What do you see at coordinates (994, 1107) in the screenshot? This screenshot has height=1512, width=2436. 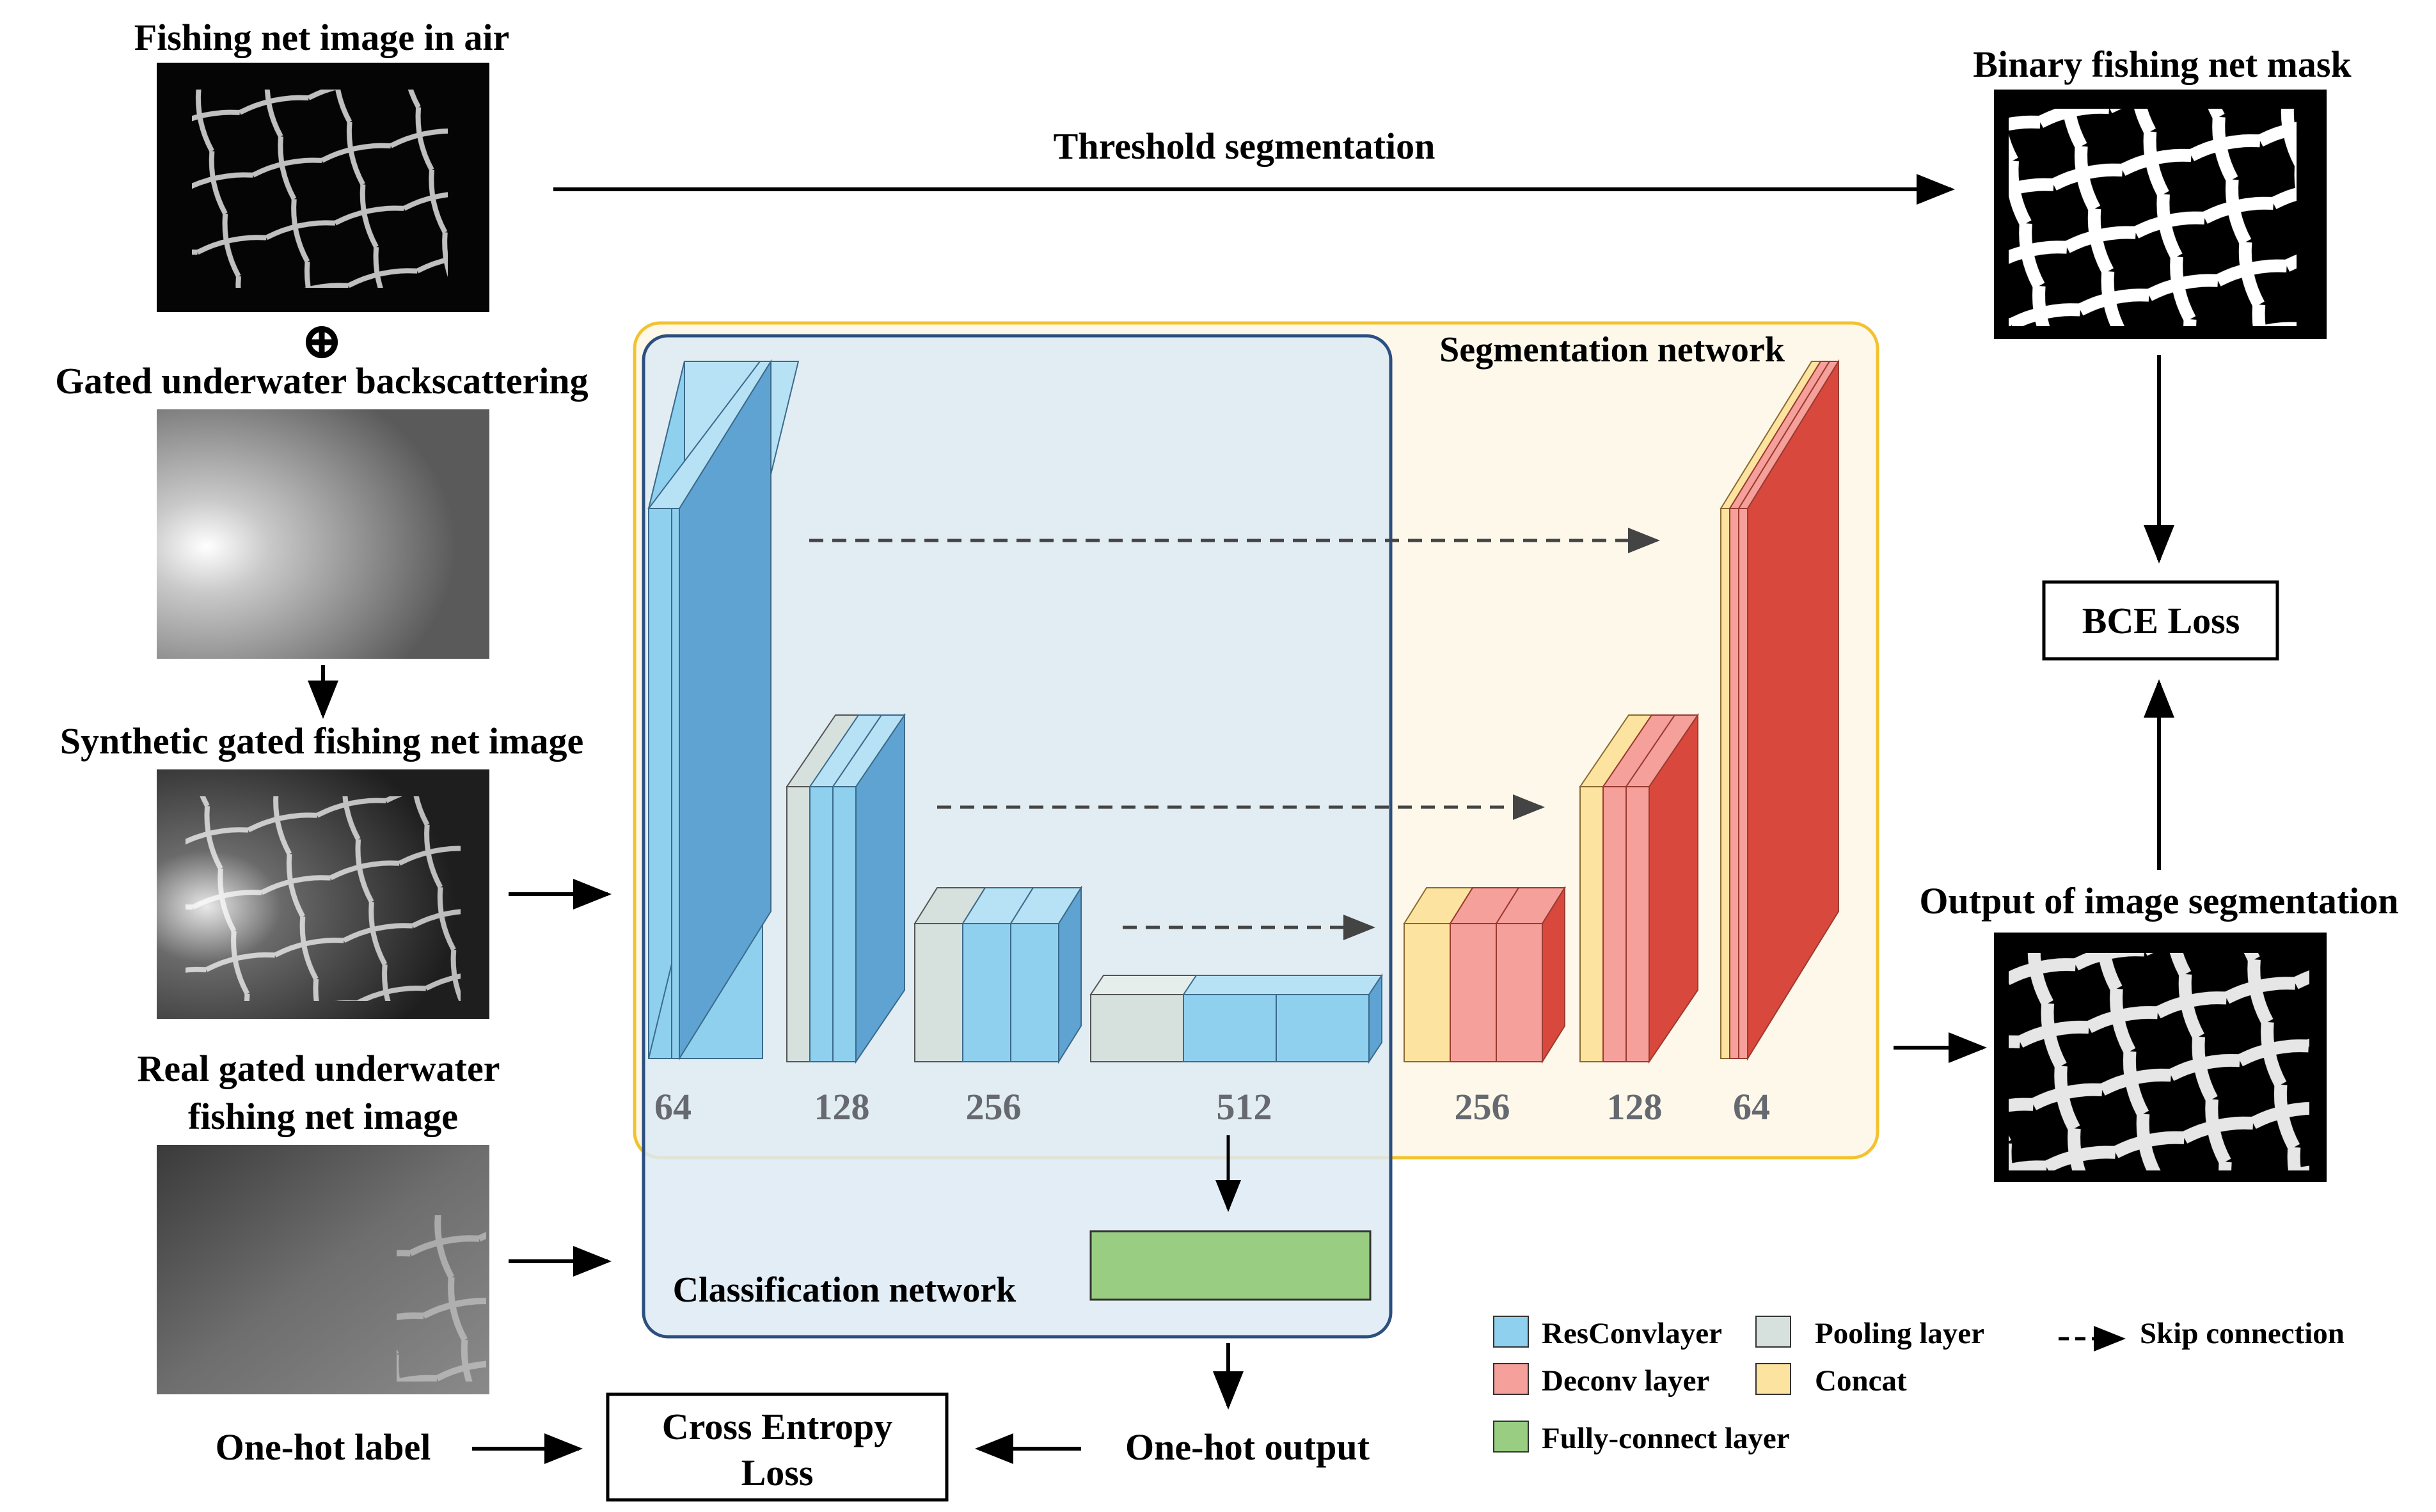 I see `channels-enc-256: 256` at bounding box center [994, 1107].